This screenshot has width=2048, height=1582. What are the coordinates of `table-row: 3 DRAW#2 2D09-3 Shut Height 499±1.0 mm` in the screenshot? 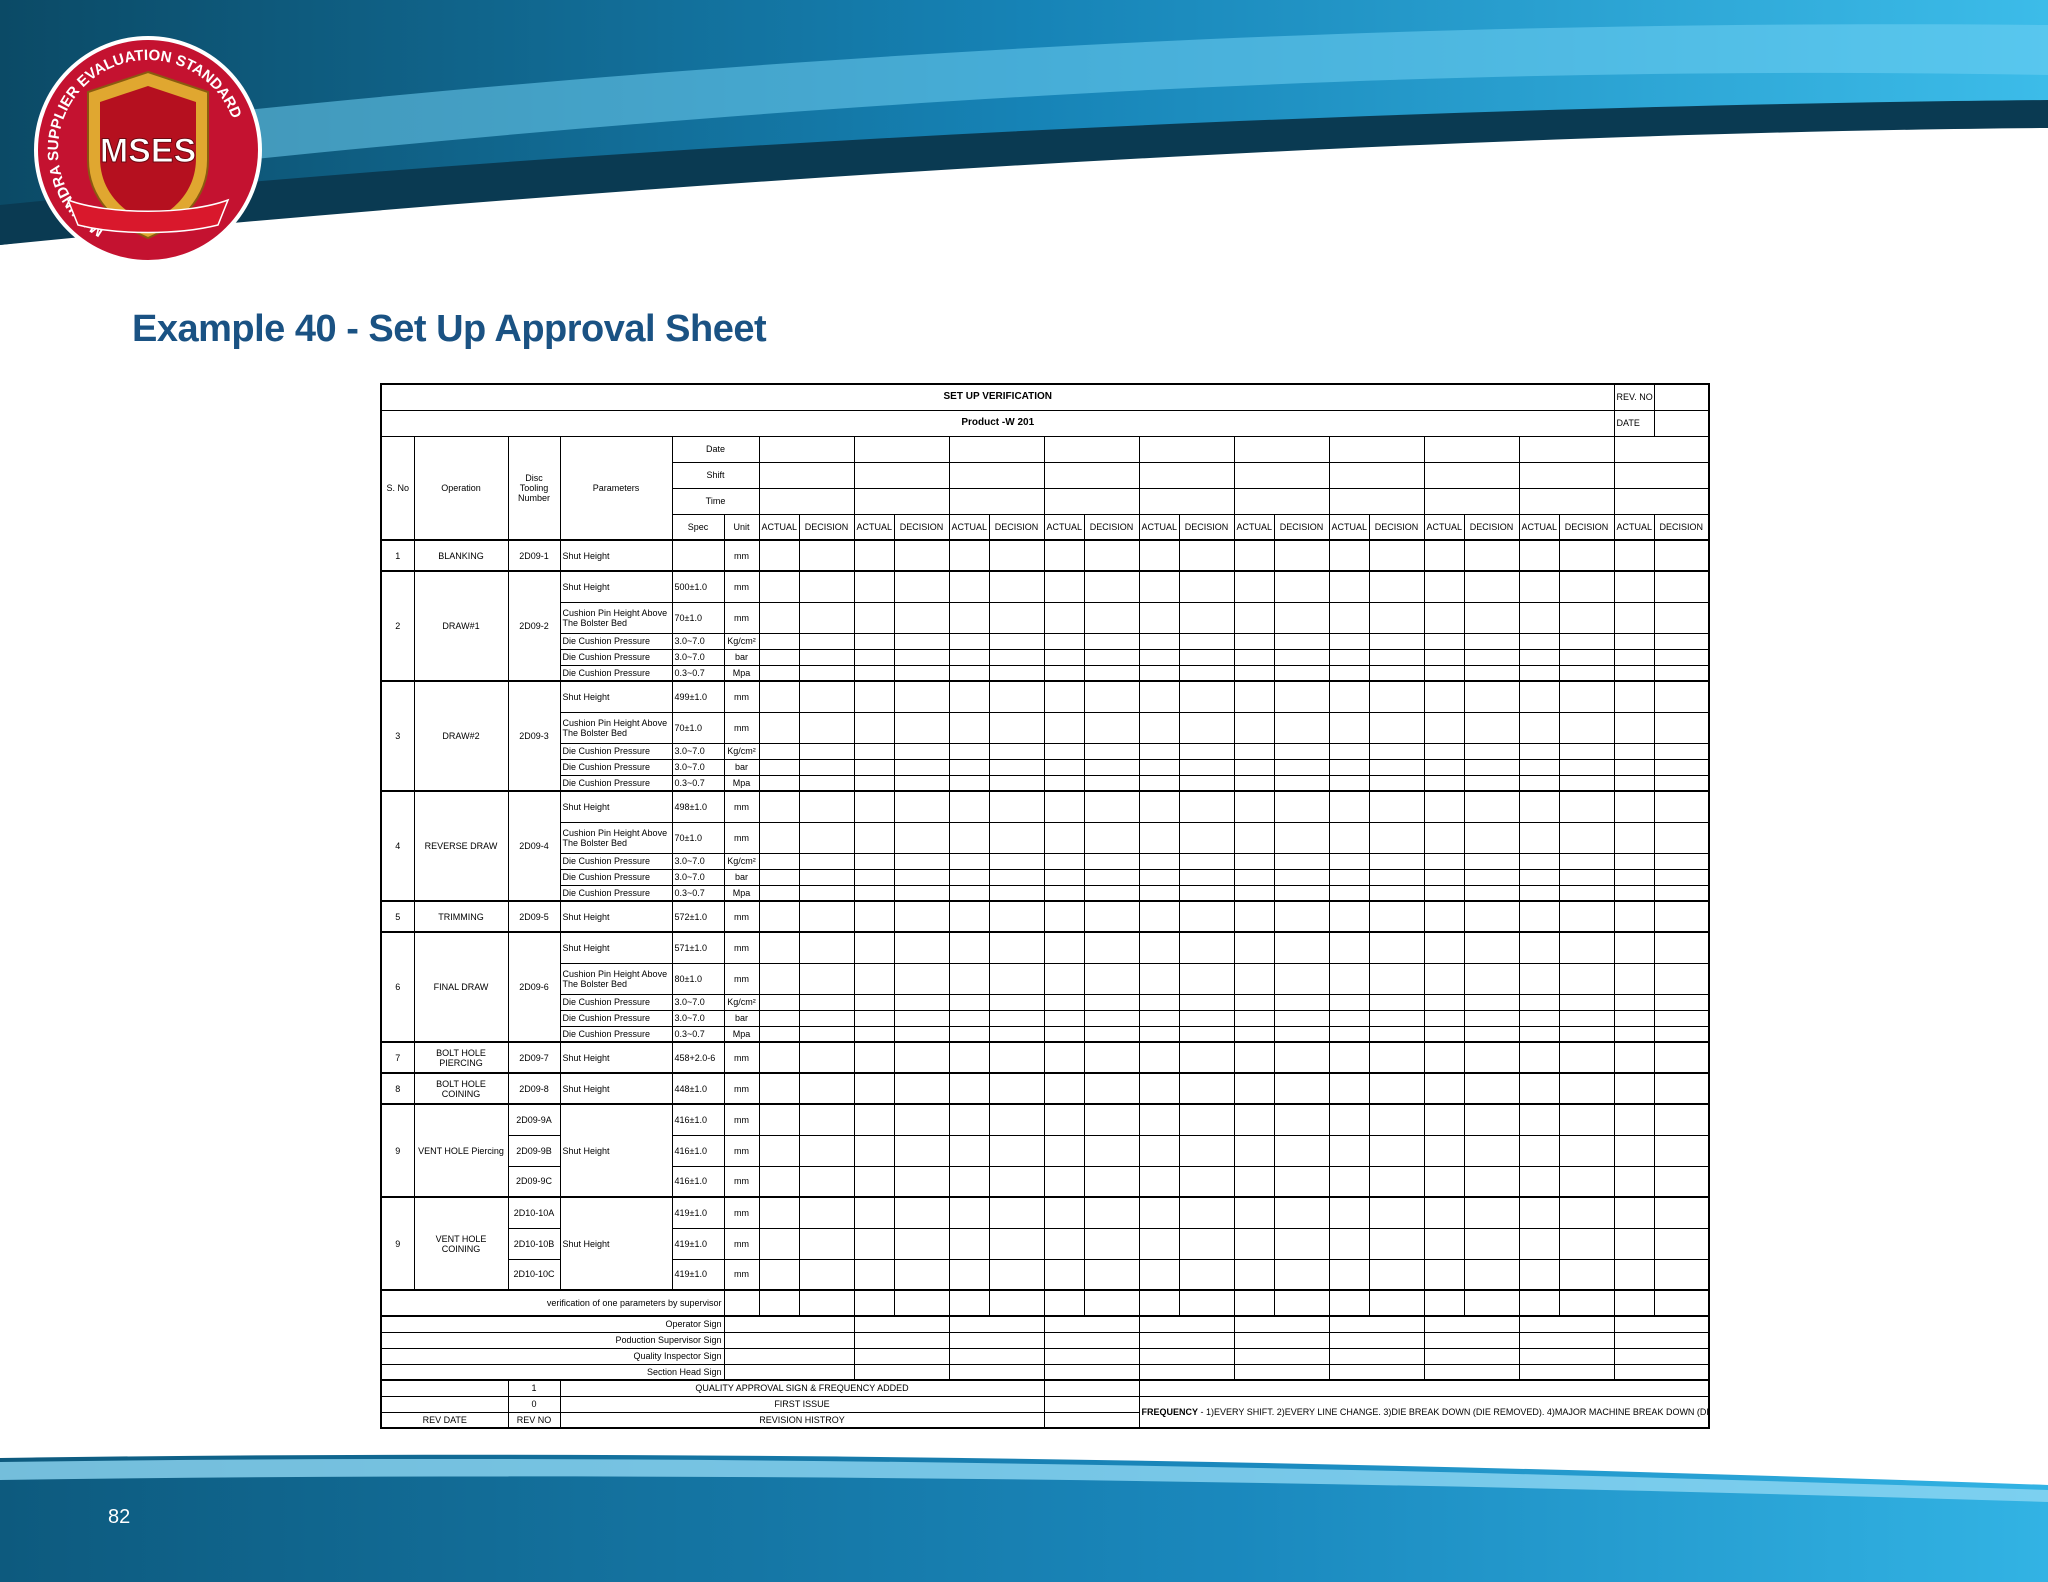 It's located at (1045, 736).